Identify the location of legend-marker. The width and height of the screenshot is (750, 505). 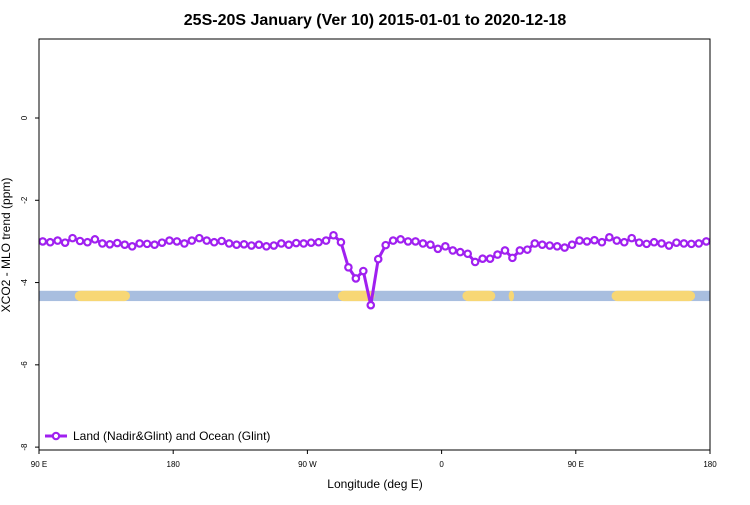
(56, 436).